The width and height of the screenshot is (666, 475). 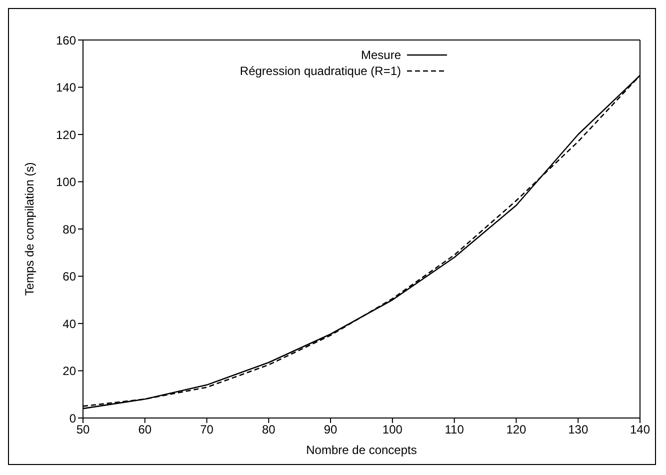 I want to click on y-tick-label: 0, so click(x=72, y=418).